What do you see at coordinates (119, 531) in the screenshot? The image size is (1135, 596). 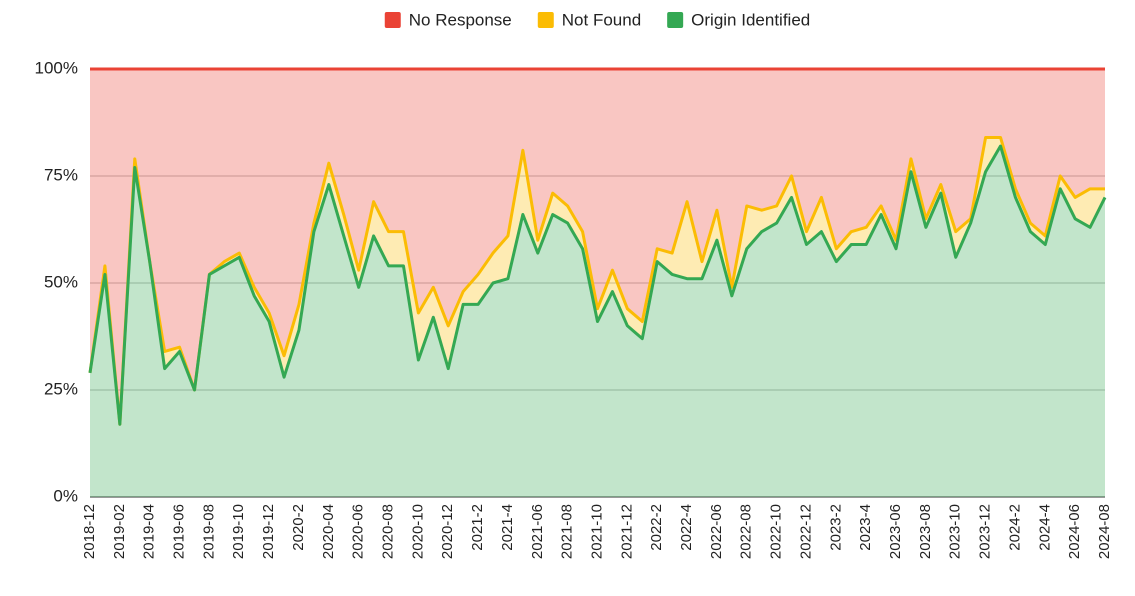 I see `x-tick-label: 2019-02` at bounding box center [119, 531].